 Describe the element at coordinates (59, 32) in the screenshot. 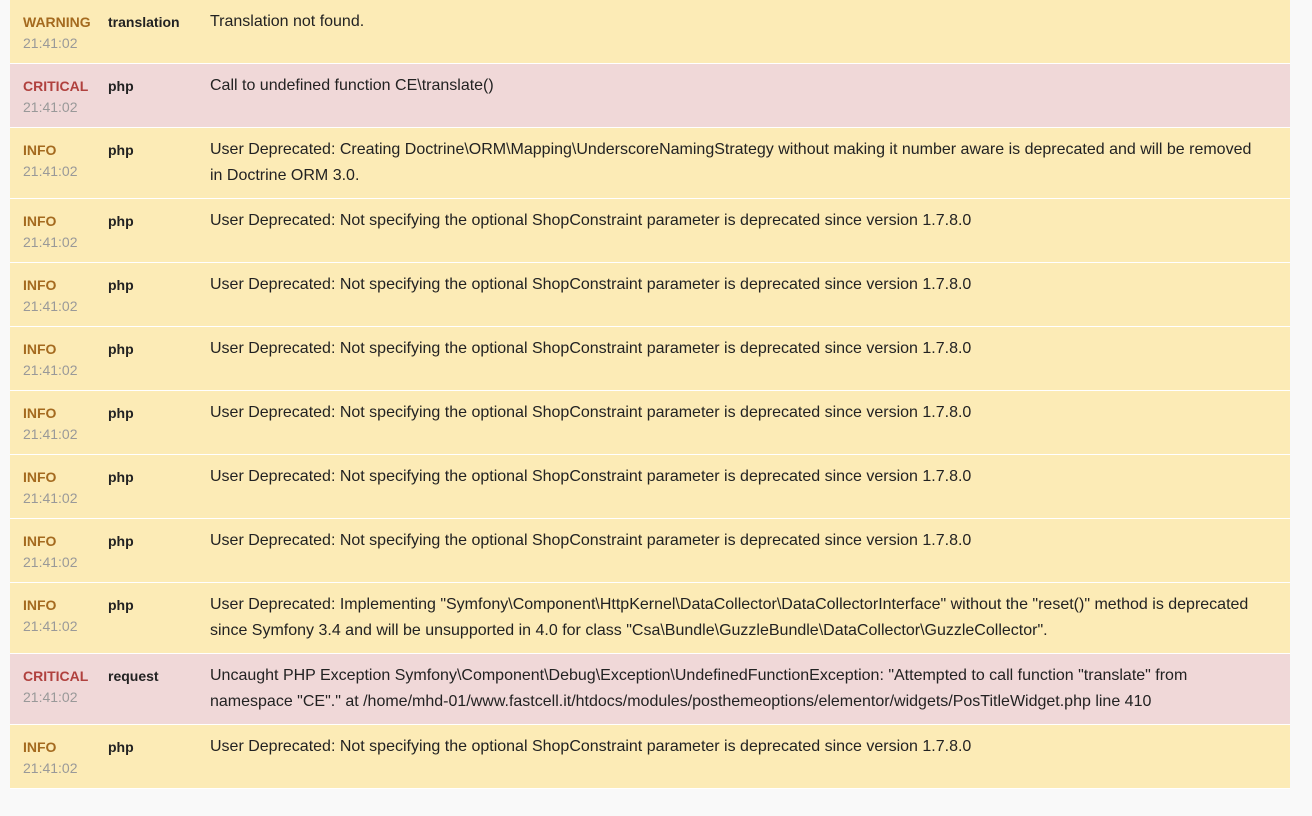

I see `level-cell: WARNING 21:41:02` at that location.